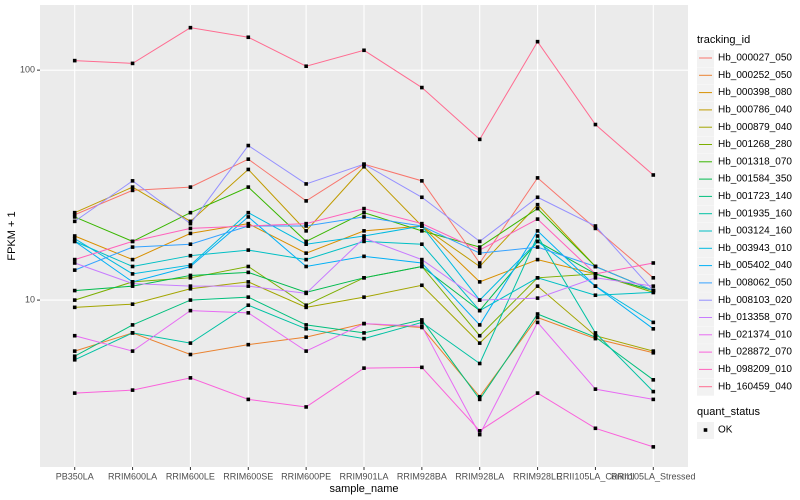 Image resolution: width=800 pixels, height=500 pixels. Describe the element at coordinates (755, 283) in the screenshot. I see `legend-label: Hb_008062_050` at that location.